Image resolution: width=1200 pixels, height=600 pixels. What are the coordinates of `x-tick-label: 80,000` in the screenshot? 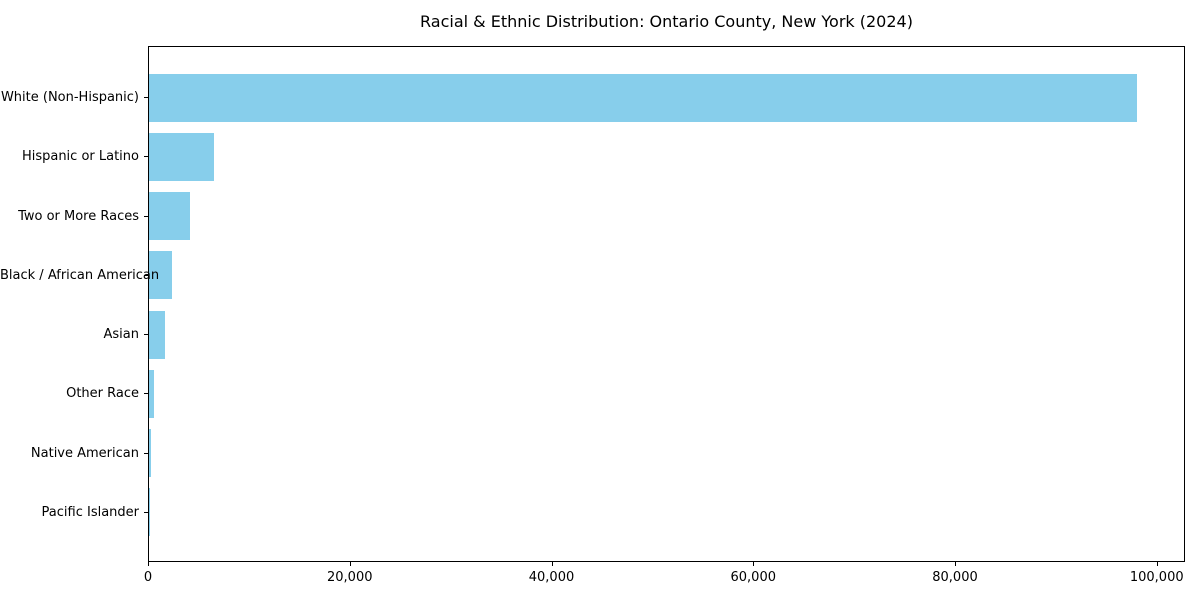 It's located at (955, 577).